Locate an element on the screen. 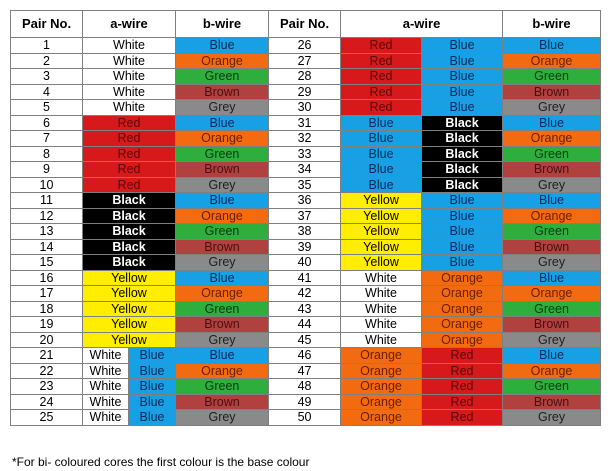 This screenshot has height=471, width=614. pair-number: 7 is located at coordinates (46, 138).